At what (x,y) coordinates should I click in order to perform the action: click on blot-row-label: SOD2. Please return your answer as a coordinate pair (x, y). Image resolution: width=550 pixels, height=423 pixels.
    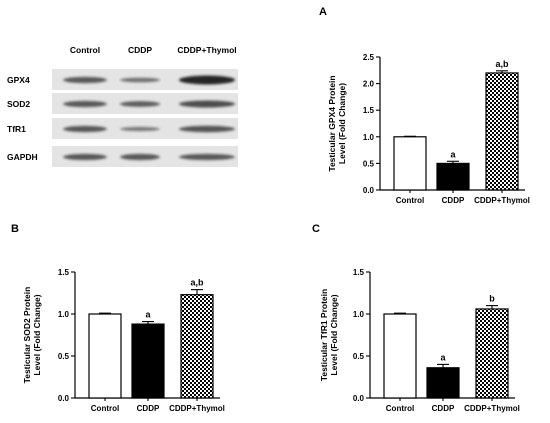
    Looking at the image, I should click on (18, 104).